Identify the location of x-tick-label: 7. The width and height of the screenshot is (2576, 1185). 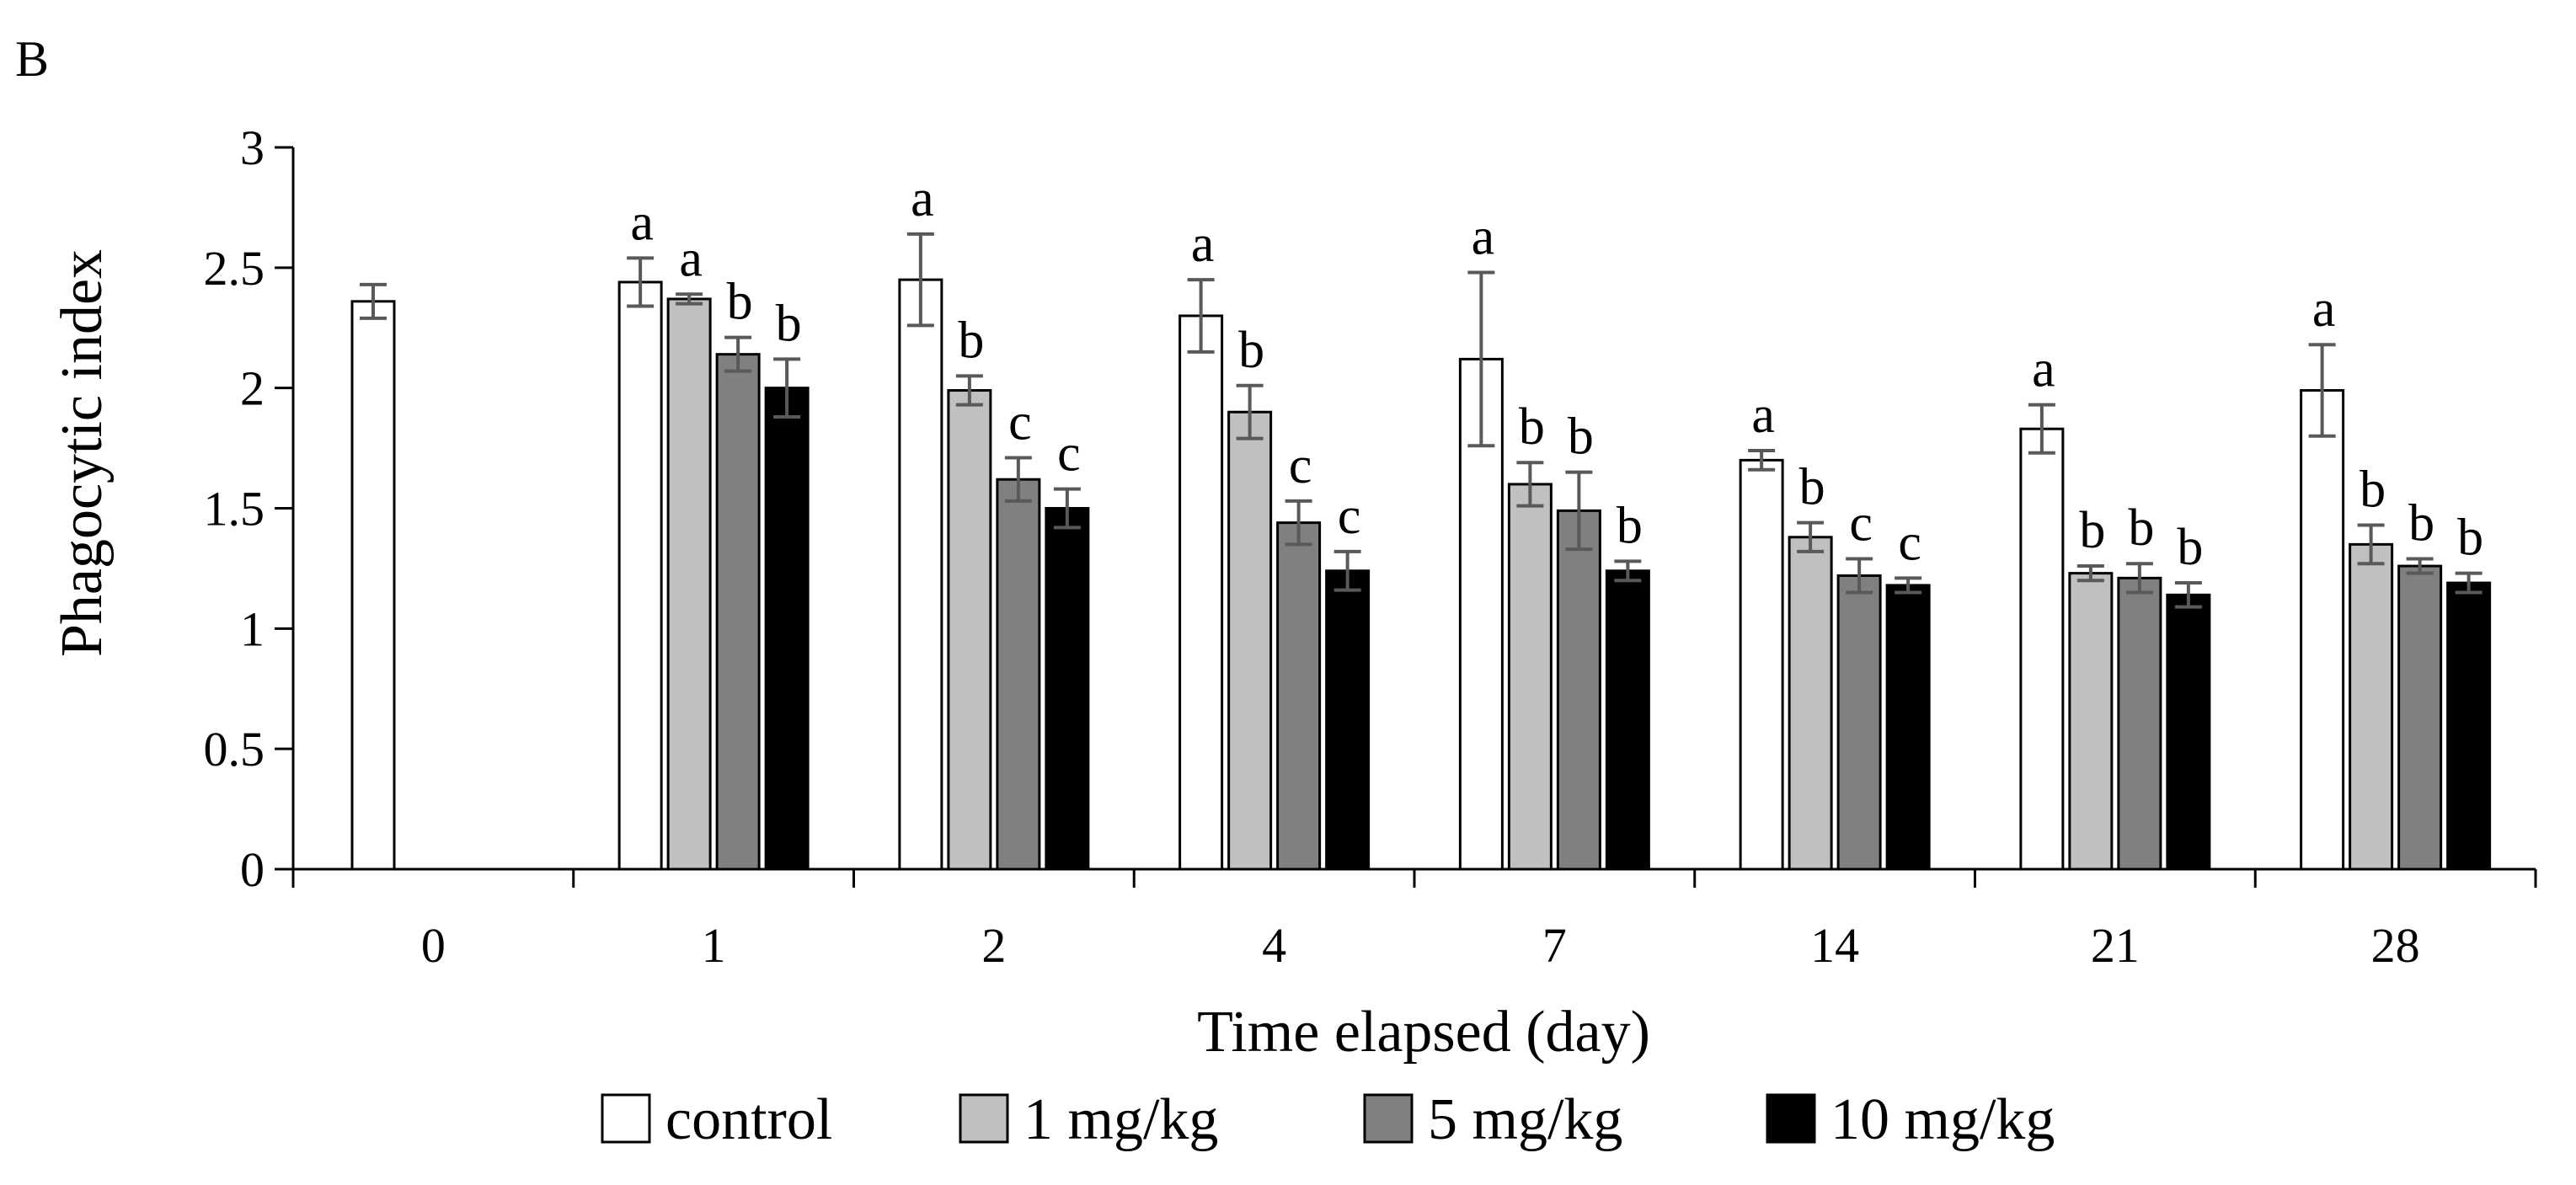
(1554, 946).